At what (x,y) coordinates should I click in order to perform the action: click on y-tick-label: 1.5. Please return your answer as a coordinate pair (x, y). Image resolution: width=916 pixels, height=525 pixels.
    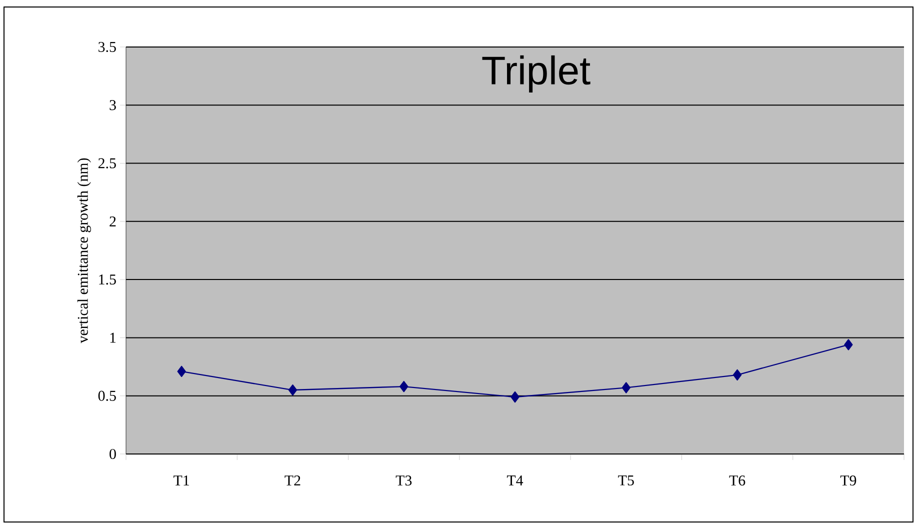
    Looking at the image, I should click on (107, 279).